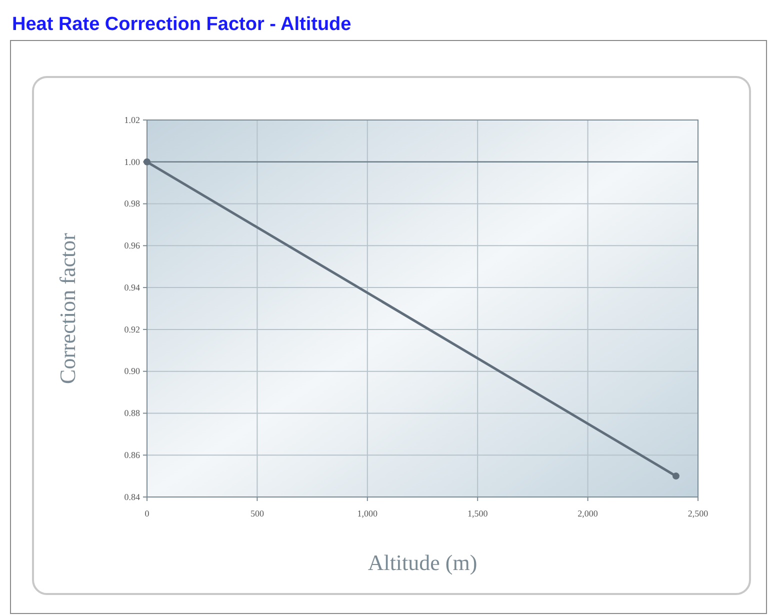  I want to click on y-tick-label: 1.02, so click(132, 119).